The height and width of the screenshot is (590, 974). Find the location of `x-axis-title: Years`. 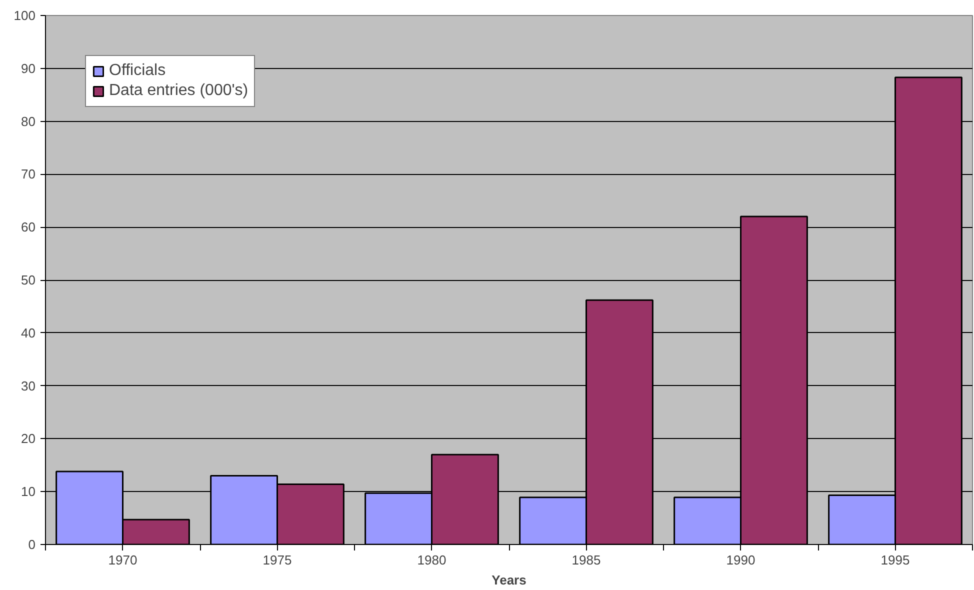

x-axis-title: Years is located at coordinates (509, 580).